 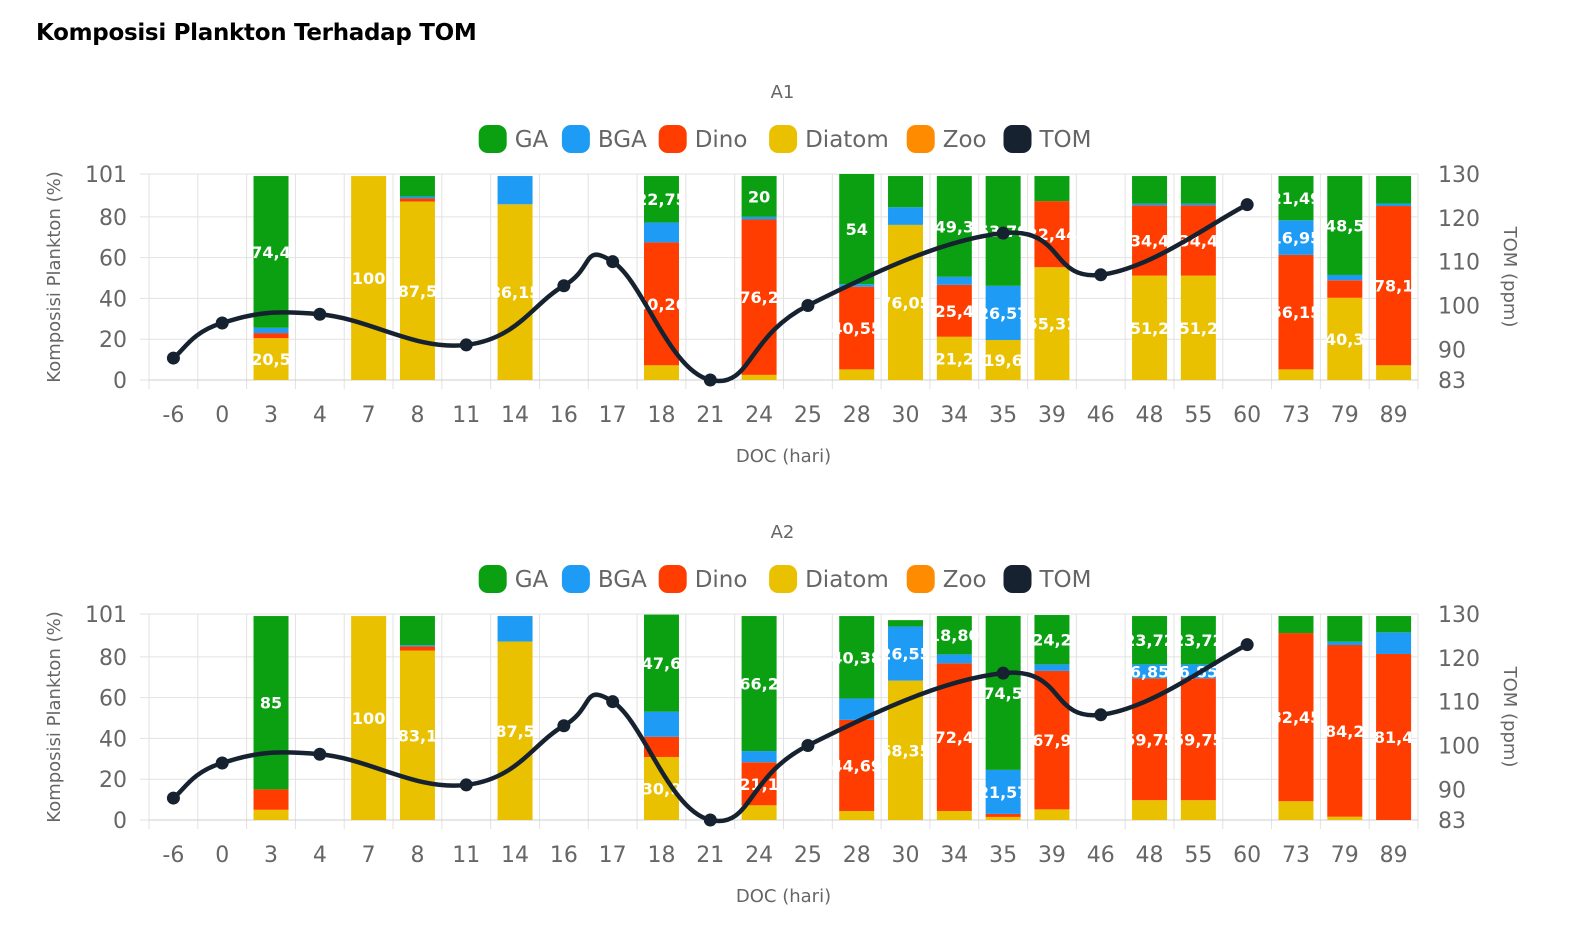 What do you see at coordinates (604, 579) in the screenshot?
I see `legend-item-bga: BGA` at bounding box center [604, 579].